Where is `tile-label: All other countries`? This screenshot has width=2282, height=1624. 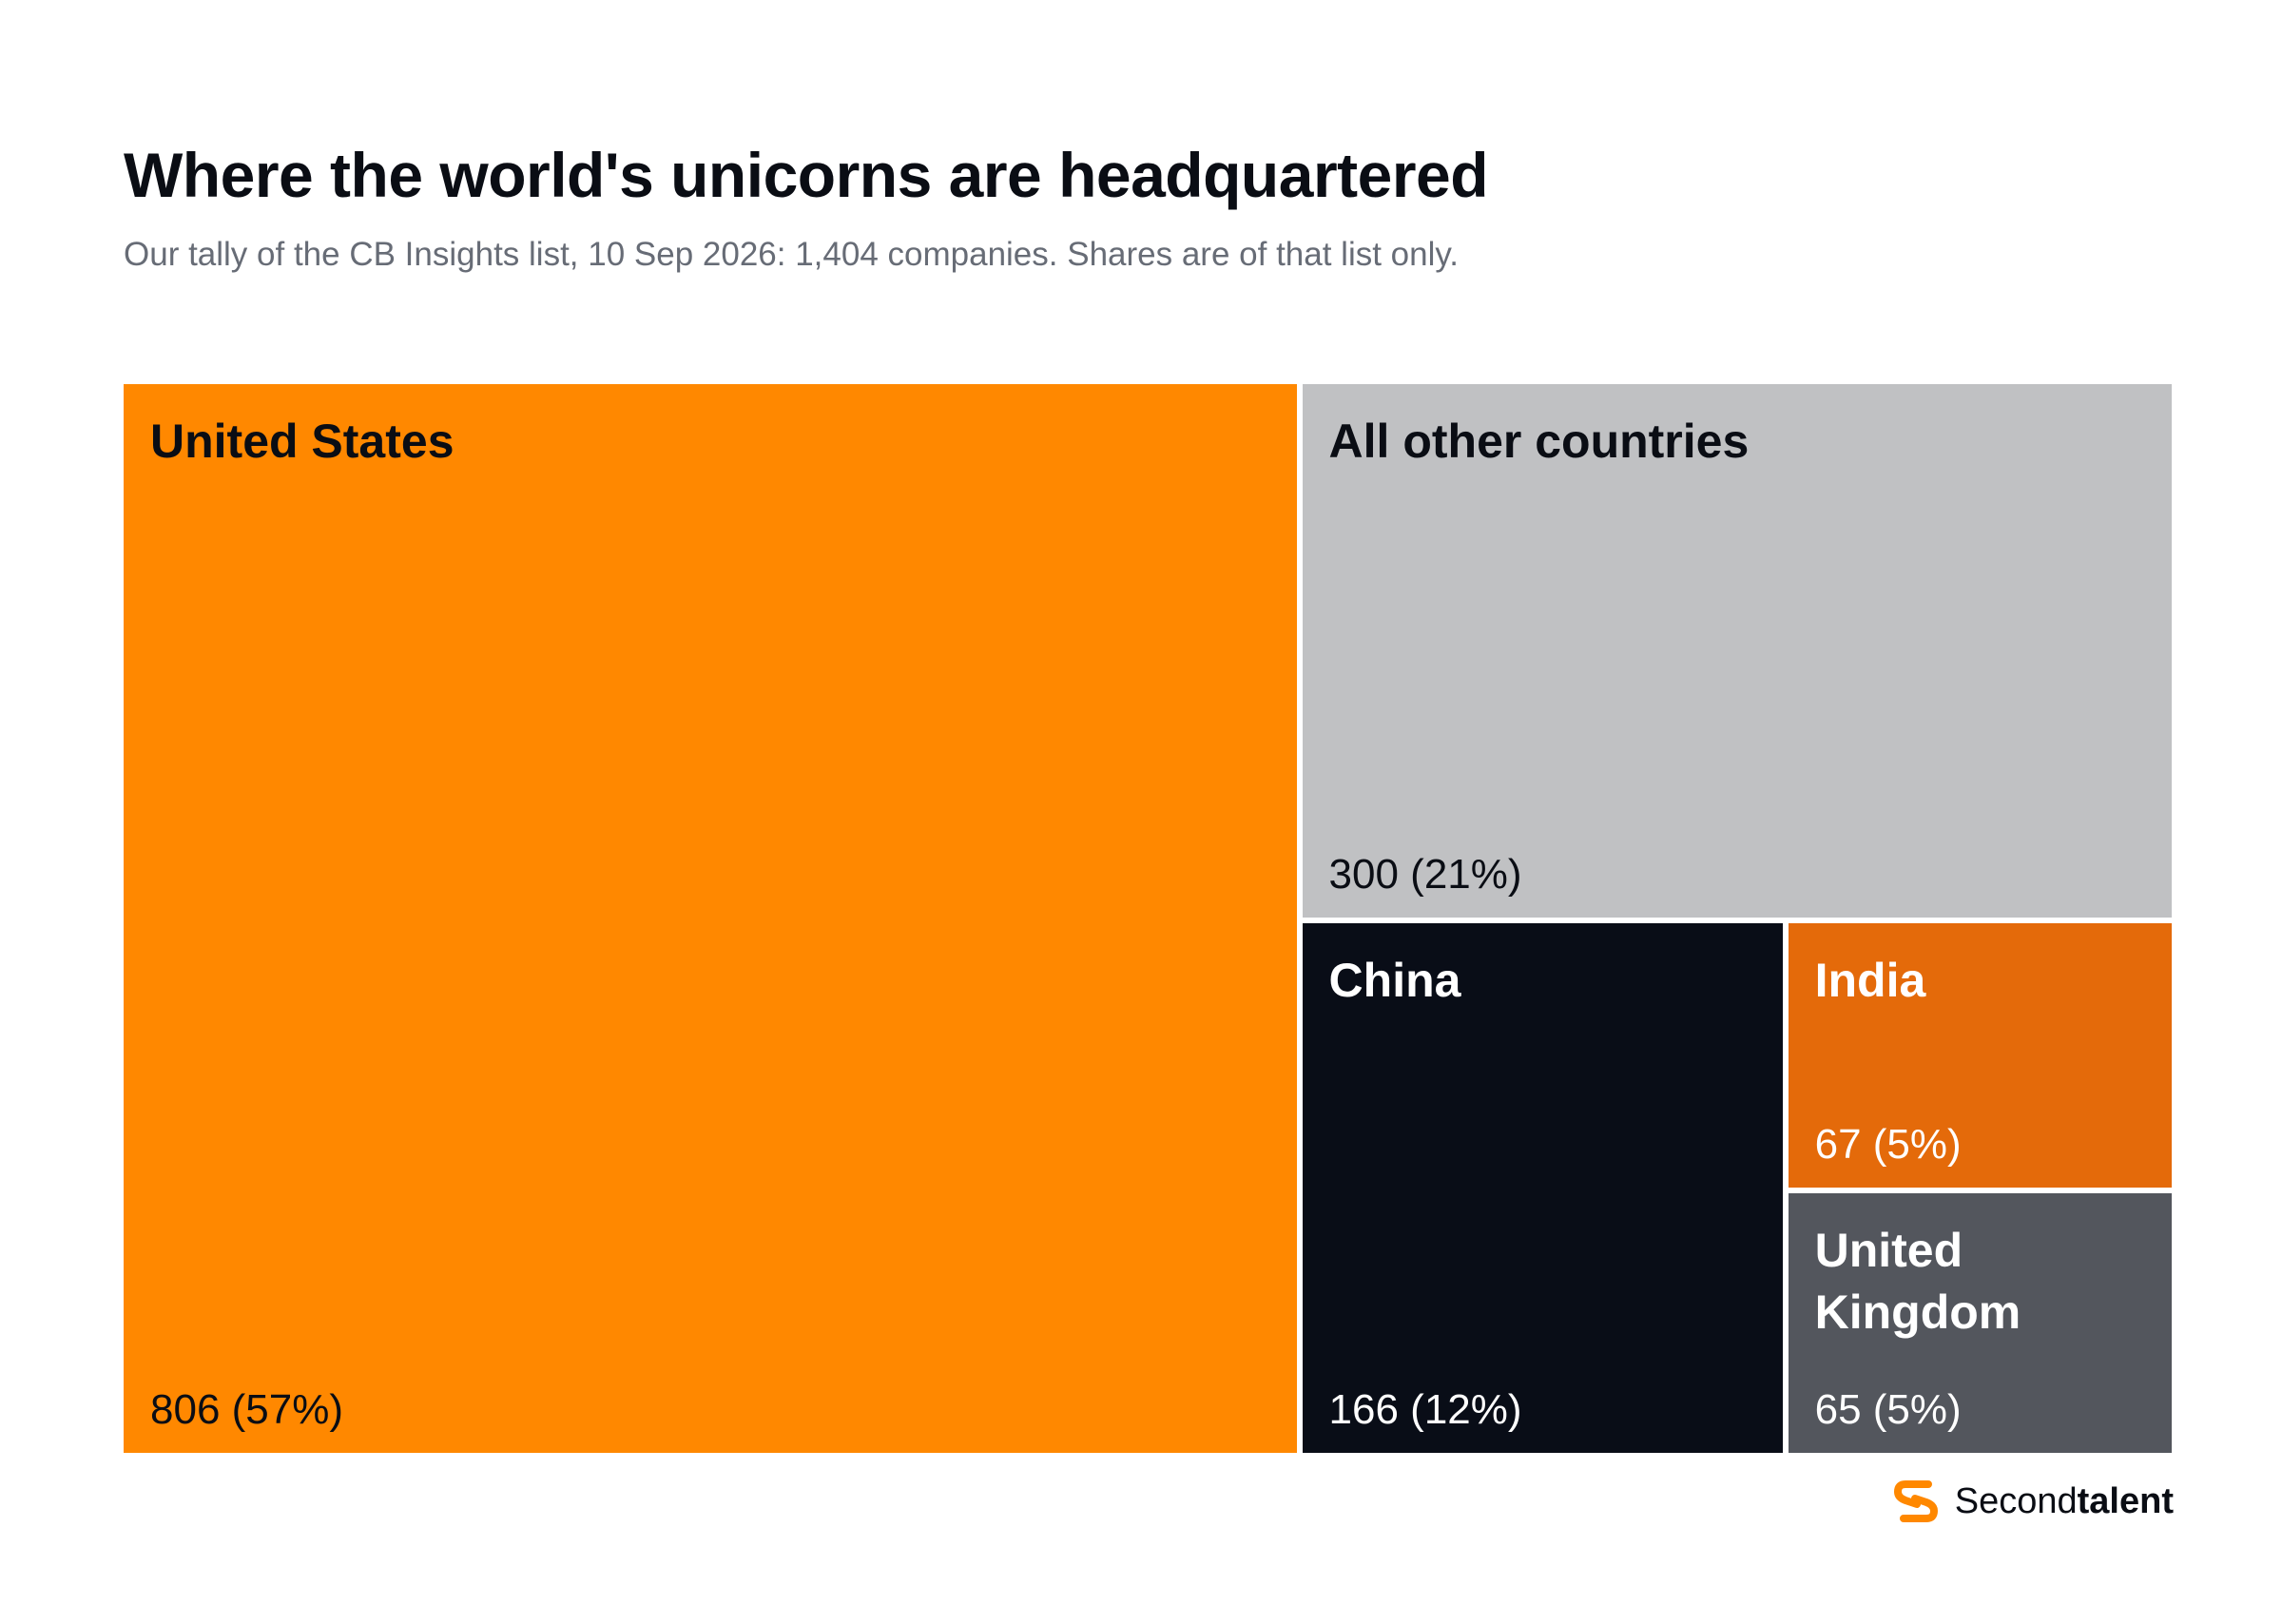
tile-label: All other countries is located at coordinates (1539, 441).